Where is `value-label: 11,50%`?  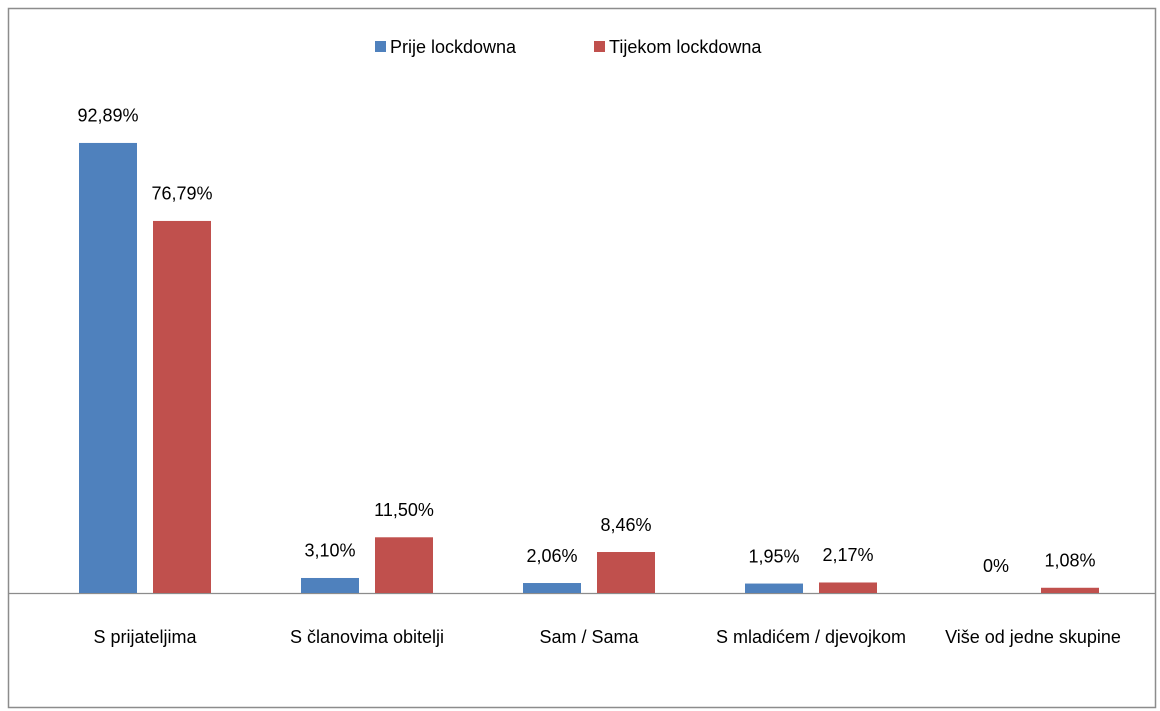 value-label: 11,50% is located at coordinates (404, 510).